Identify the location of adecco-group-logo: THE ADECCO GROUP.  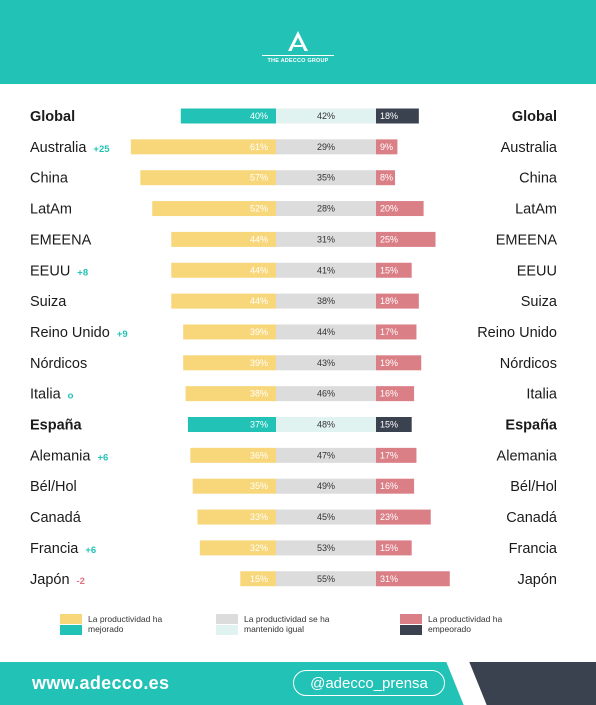
(298, 50).